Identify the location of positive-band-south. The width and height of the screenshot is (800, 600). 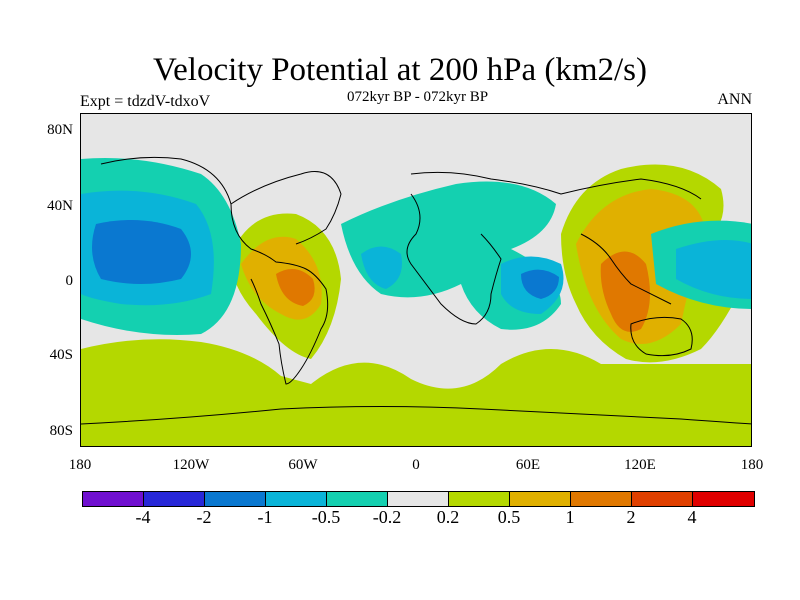
(416, 392).